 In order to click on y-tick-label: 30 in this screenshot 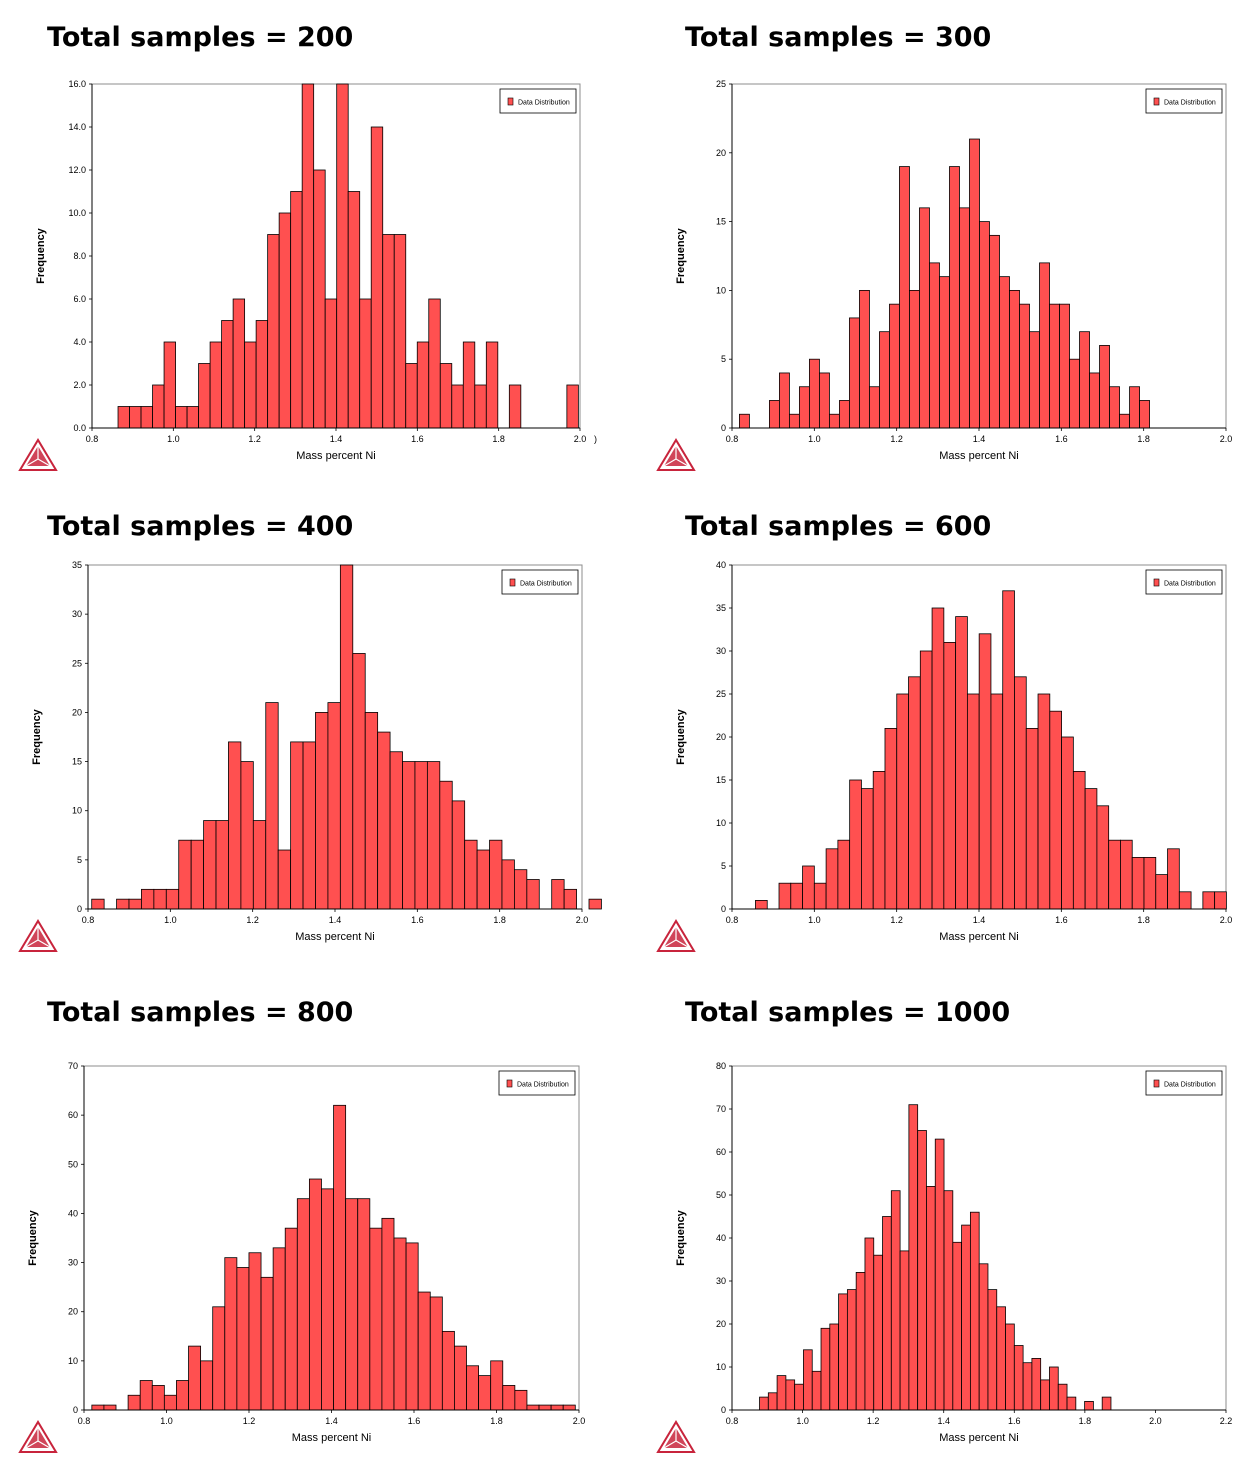, I will do `click(721, 651)`.